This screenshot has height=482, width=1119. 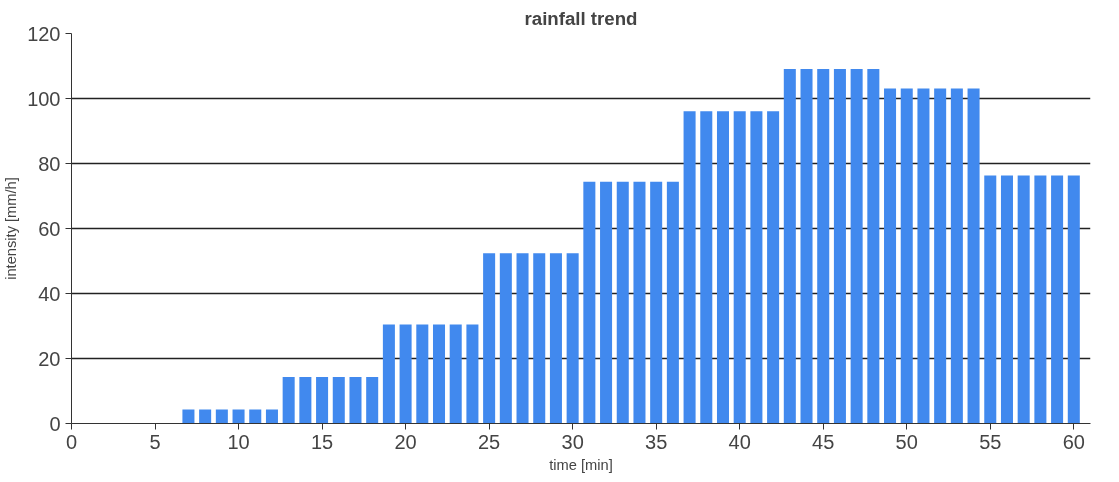 I want to click on x-tick-label: 20, so click(x=405, y=441).